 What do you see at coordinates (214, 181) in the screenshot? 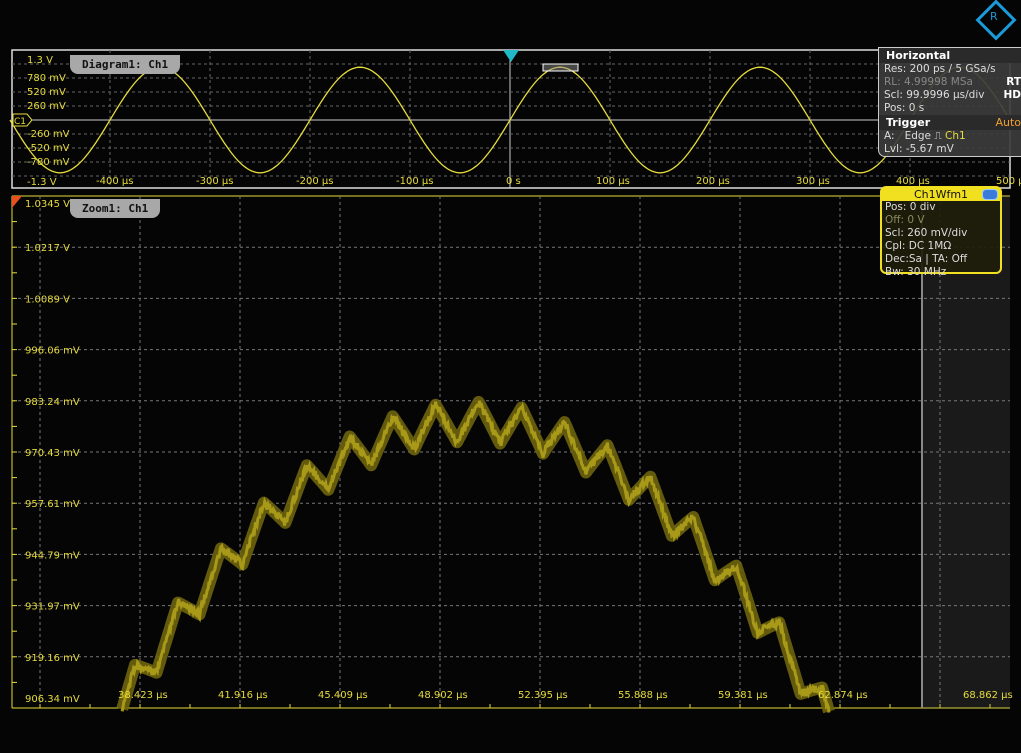
I see `diagram1-x-tick-label: -300 µs` at bounding box center [214, 181].